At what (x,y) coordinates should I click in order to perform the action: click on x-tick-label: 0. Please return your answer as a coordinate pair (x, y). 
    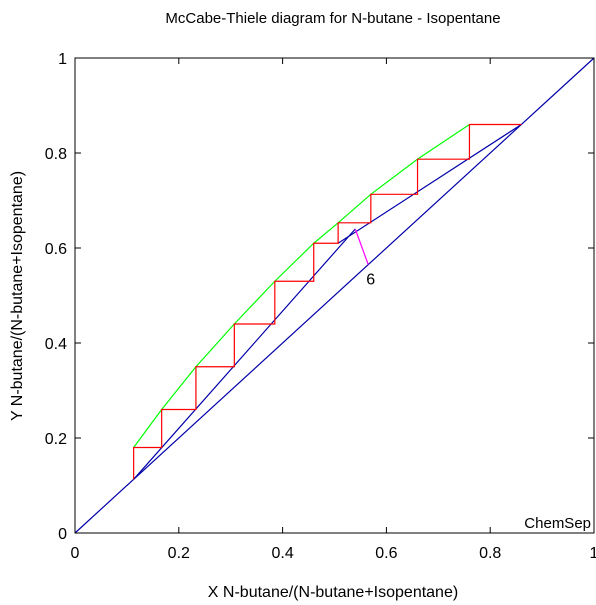
    Looking at the image, I should click on (75, 553).